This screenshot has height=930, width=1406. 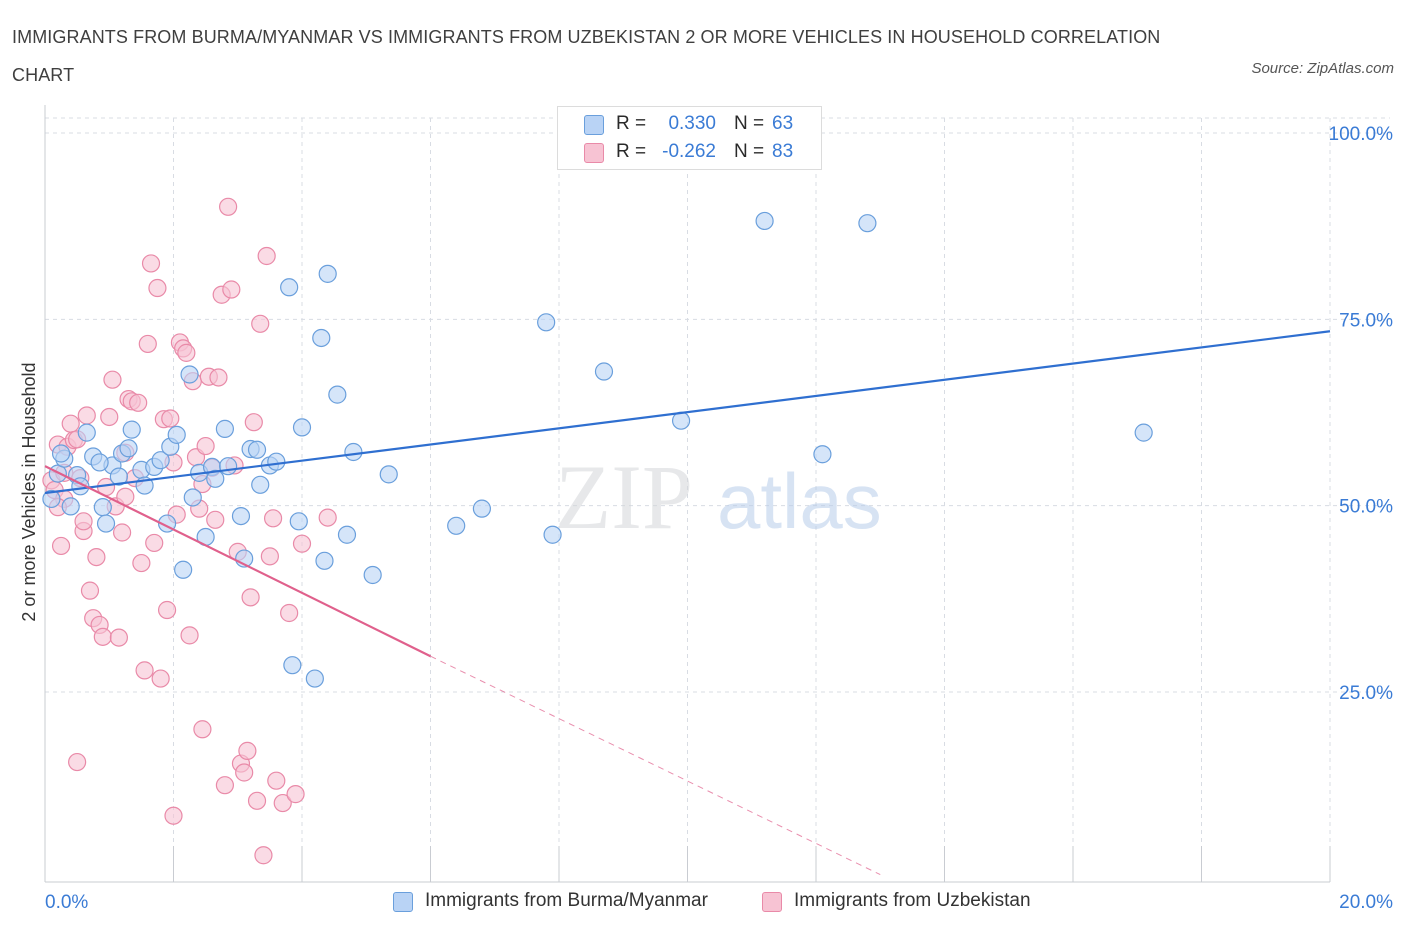 I want to click on legend-label-uzbek: Immigrants from Uzbekistan, so click(x=912, y=900).